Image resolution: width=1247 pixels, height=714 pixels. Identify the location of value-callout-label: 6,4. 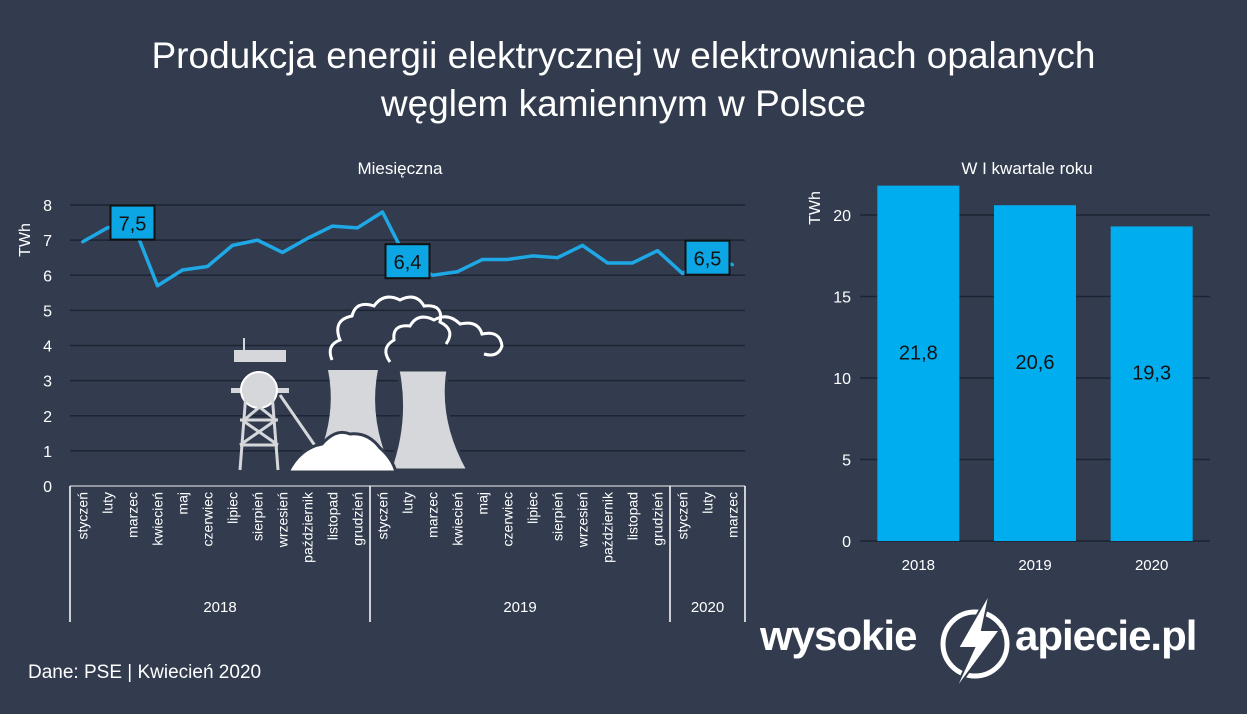
(408, 263).